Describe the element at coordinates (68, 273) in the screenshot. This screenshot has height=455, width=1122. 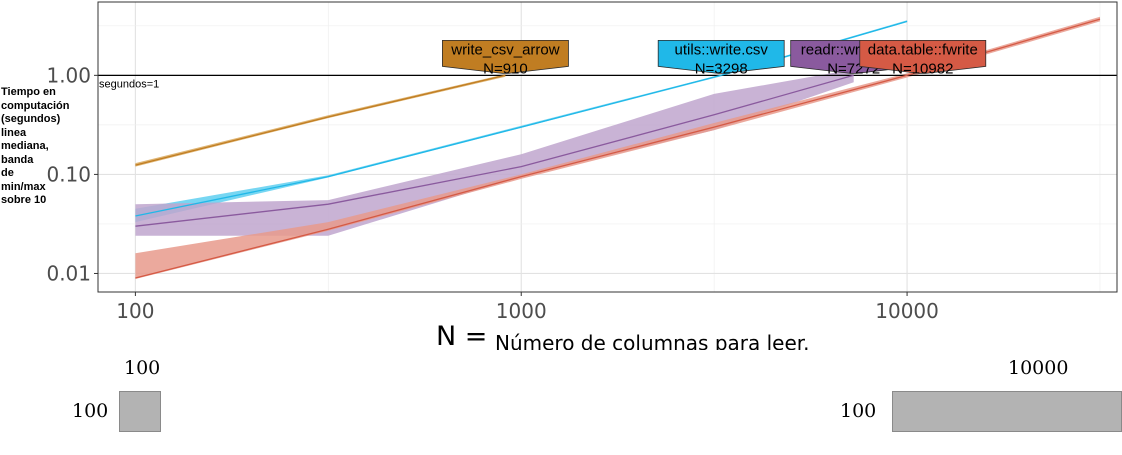
I see `y-tick-label: 0.01` at that location.